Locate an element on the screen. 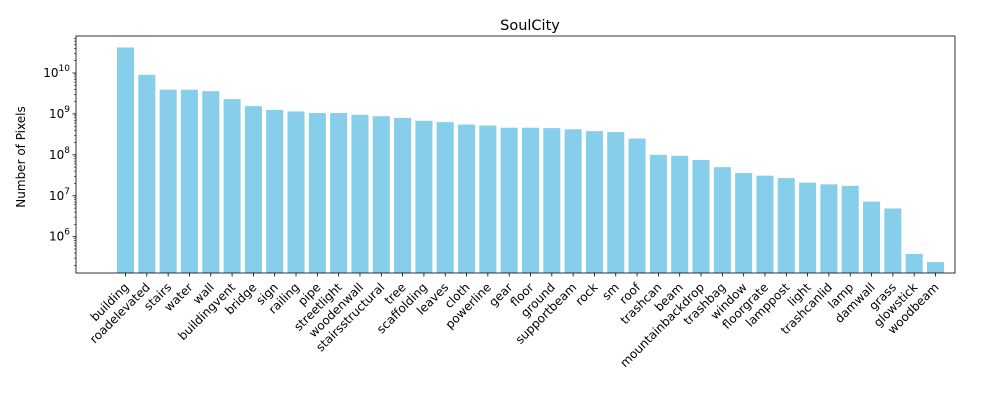  bar-sm is located at coordinates (616, 202).